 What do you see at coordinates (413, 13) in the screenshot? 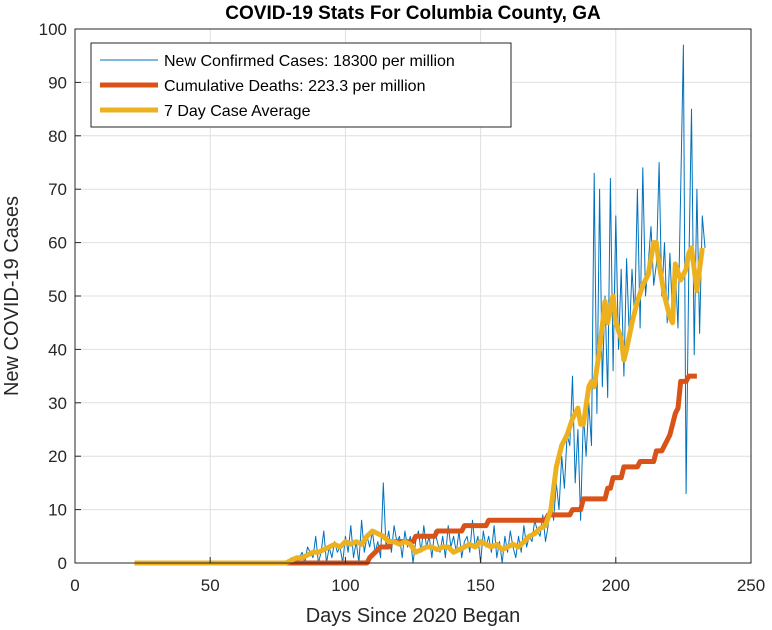
I see `chart-title: COVID-19 Stats For Columbia County, GA` at bounding box center [413, 13].